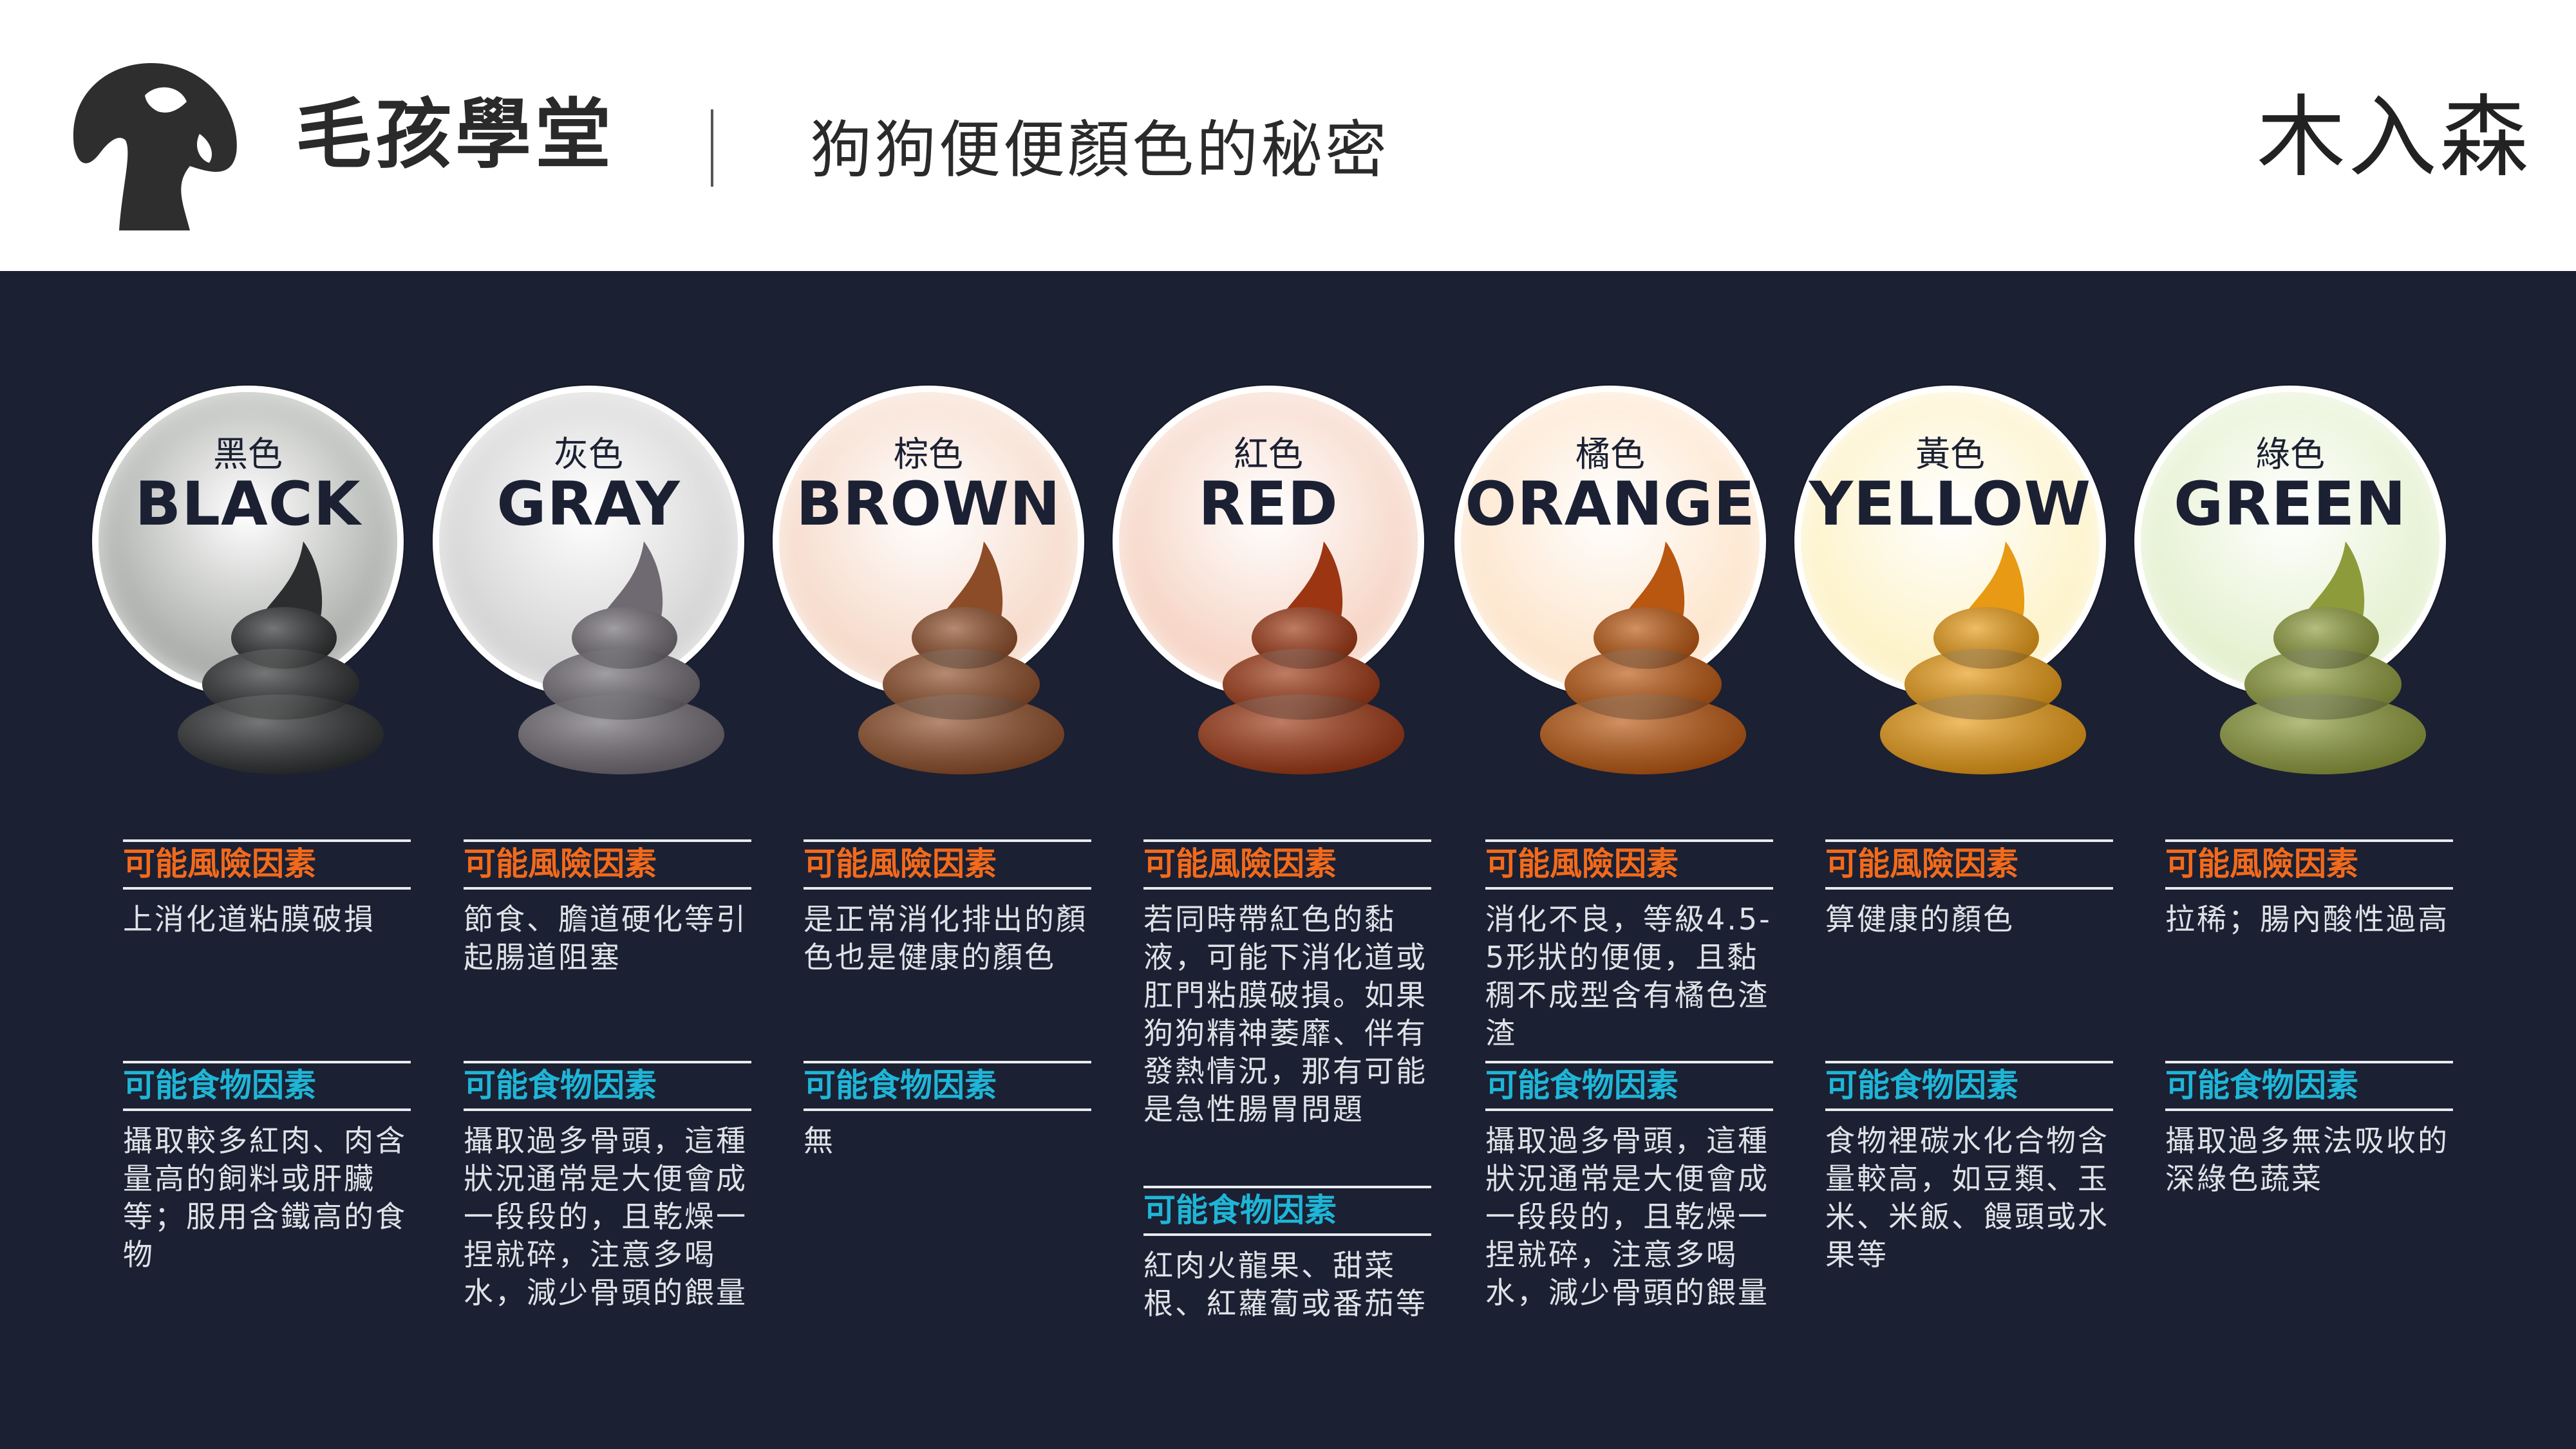 This screenshot has width=2576, height=1449. What do you see at coordinates (588, 454) in the screenshot?
I see `color-name-zh: 灰色` at bounding box center [588, 454].